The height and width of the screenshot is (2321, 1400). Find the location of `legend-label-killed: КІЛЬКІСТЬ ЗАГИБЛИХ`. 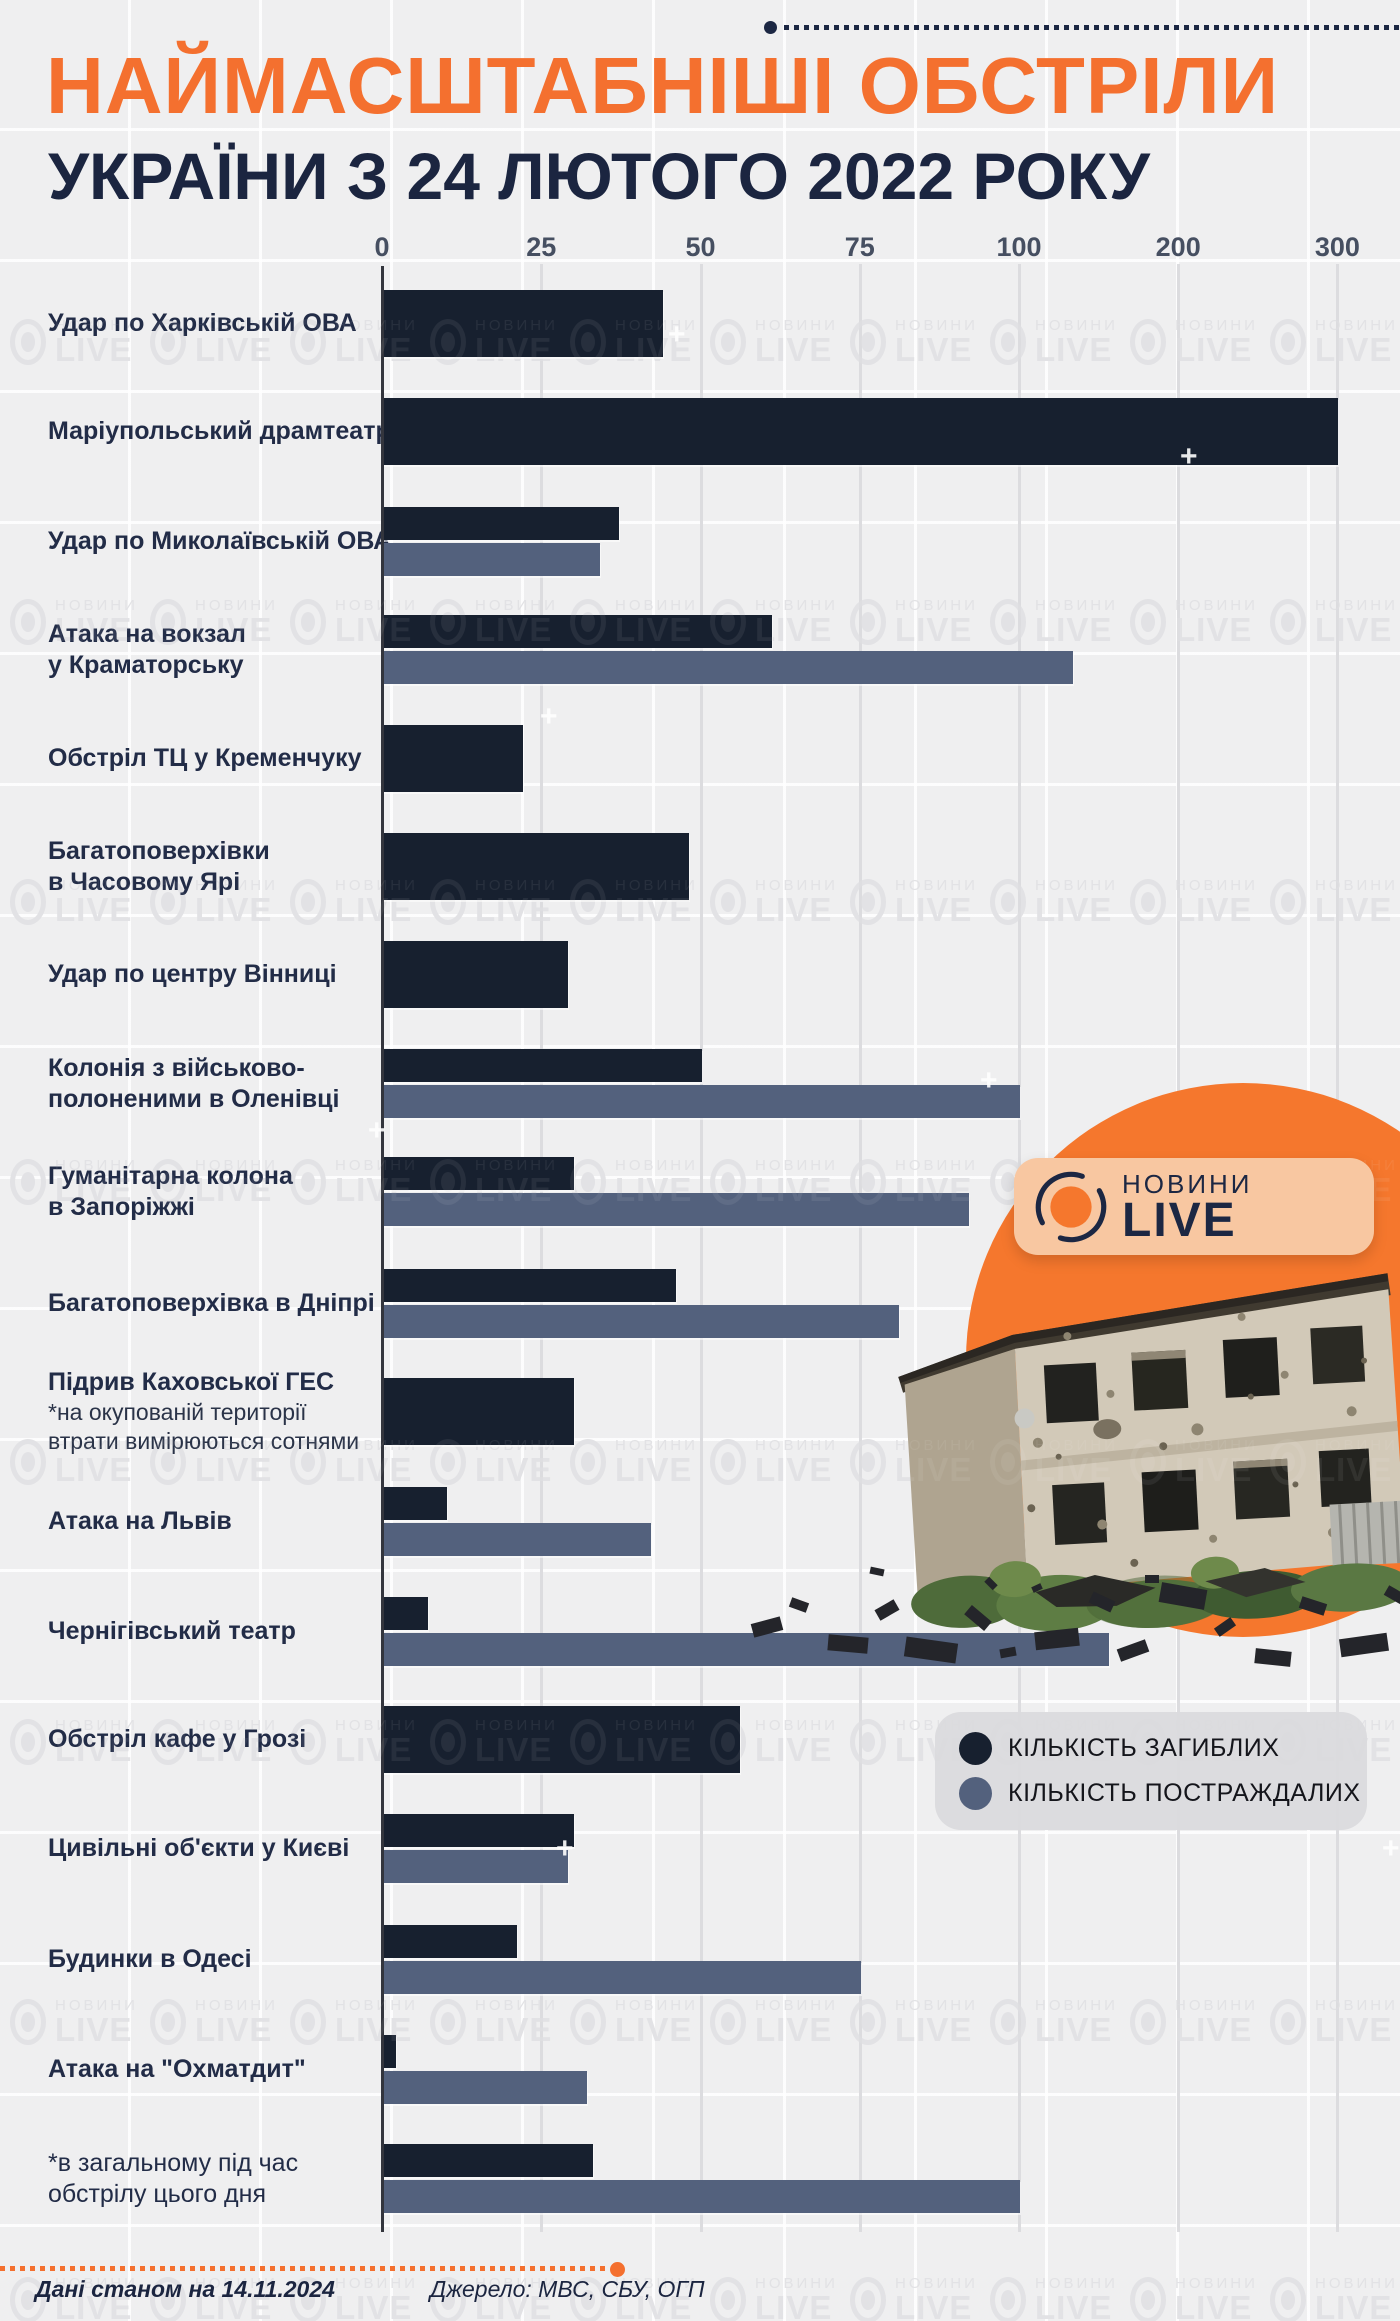

legend-label-killed: КІЛЬКІСТЬ ЗАГИБЛИХ is located at coordinates (1144, 1748).